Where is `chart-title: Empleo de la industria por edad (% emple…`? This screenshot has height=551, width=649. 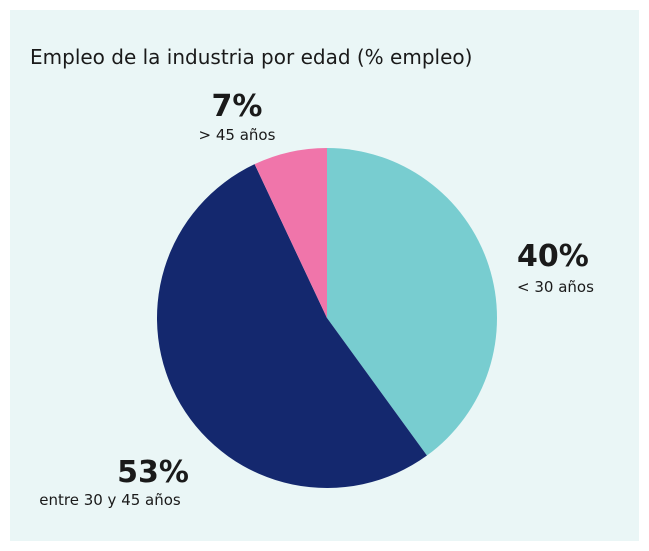 chart-title: Empleo de la industria por edad (% emple… is located at coordinates (251, 57).